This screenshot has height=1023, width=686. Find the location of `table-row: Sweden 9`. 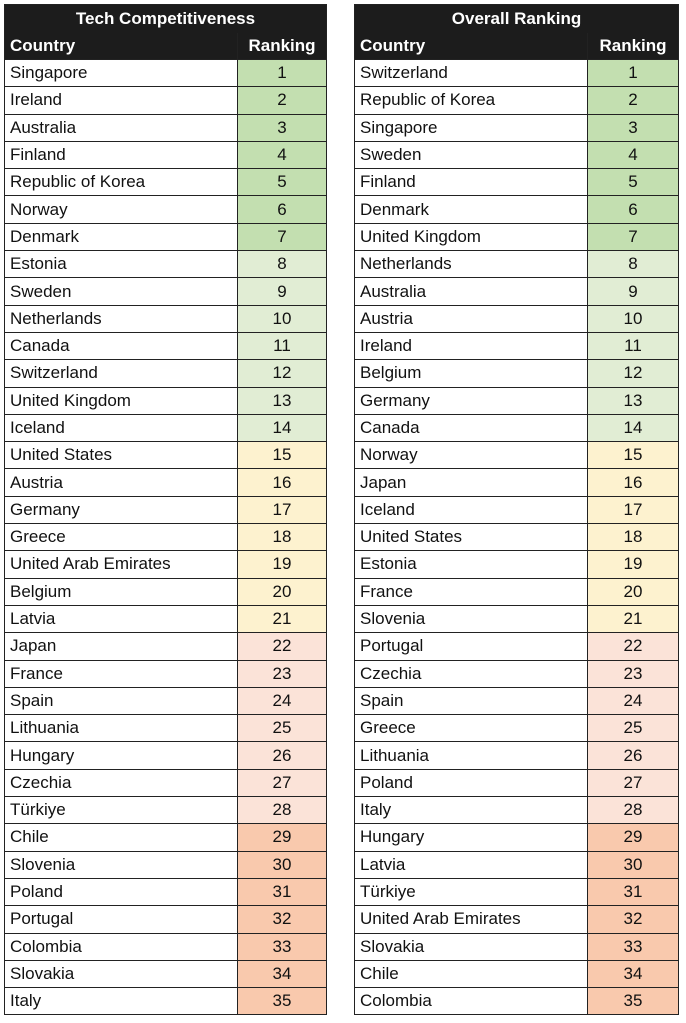

table-row: Sweden 9 is located at coordinates (165, 291).